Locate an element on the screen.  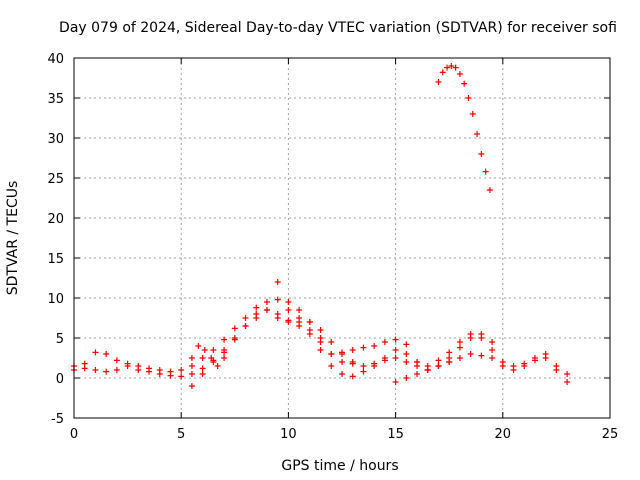
y-tick-label: -5 is located at coordinates (57, 419).